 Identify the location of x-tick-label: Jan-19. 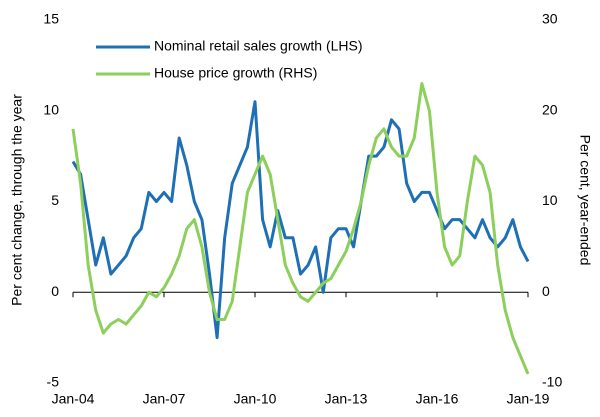
(528, 399).